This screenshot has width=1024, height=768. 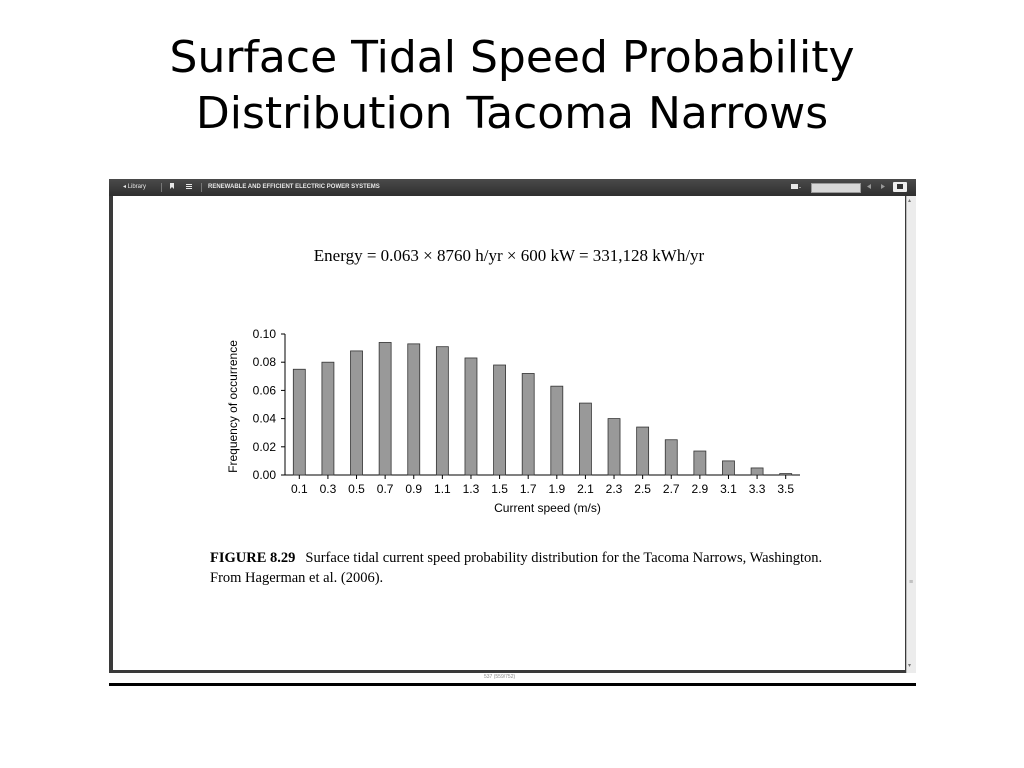 What do you see at coordinates (172, 190) in the screenshot?
I see `bookmark-icon` at bounding box center [172, 190].